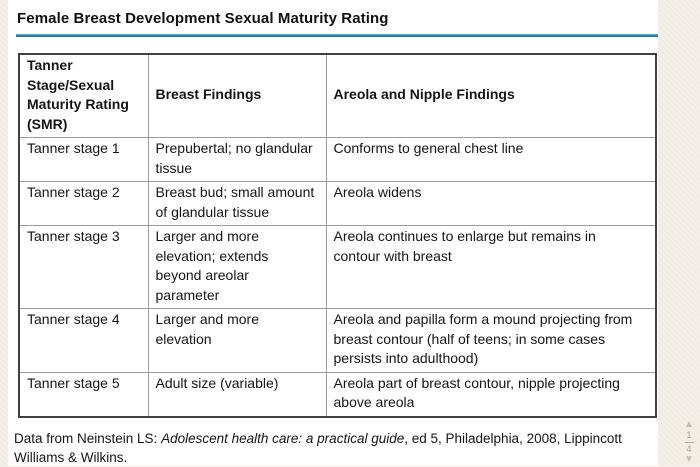 The width and height of the screenshot is (700, 467). I want to click on cell-breast-findings: Larger and more elevation, so click(237, 340).